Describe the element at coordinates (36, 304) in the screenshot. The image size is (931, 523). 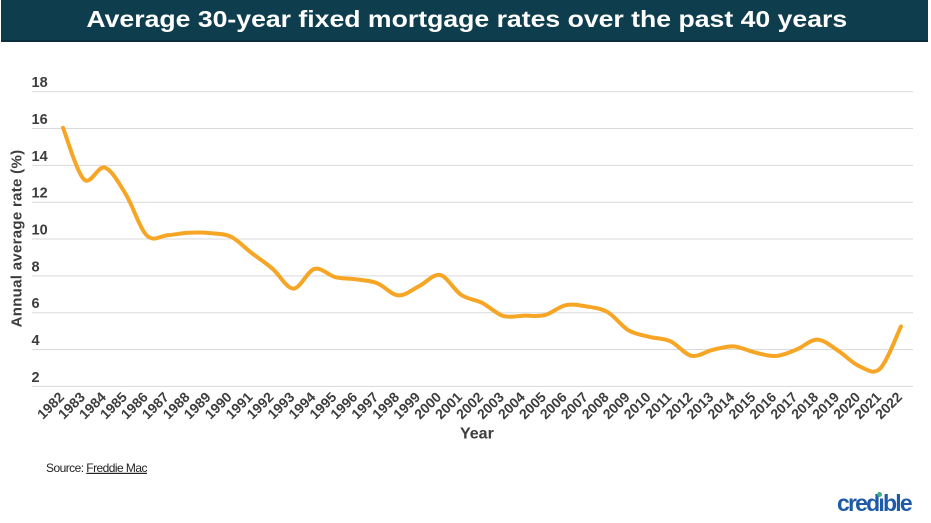
I see `svg-text: 6` at that location.